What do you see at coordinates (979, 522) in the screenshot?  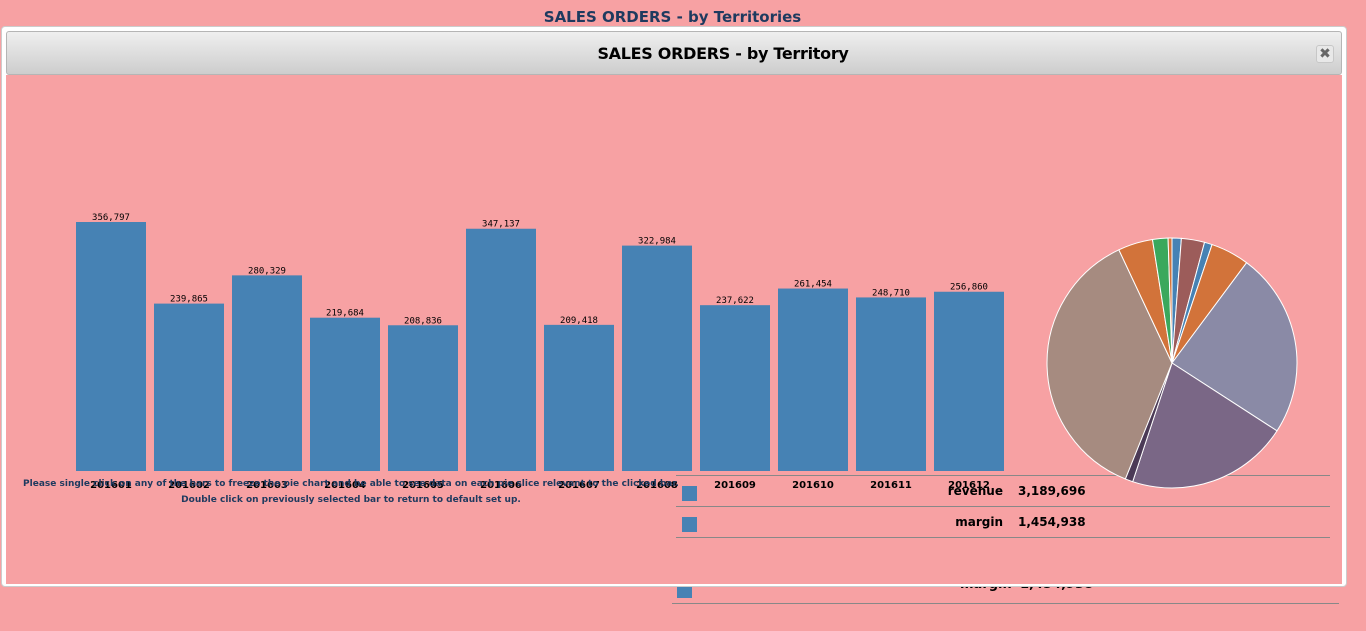 I see `legend-label: margin` at bounding box center [979, 522].